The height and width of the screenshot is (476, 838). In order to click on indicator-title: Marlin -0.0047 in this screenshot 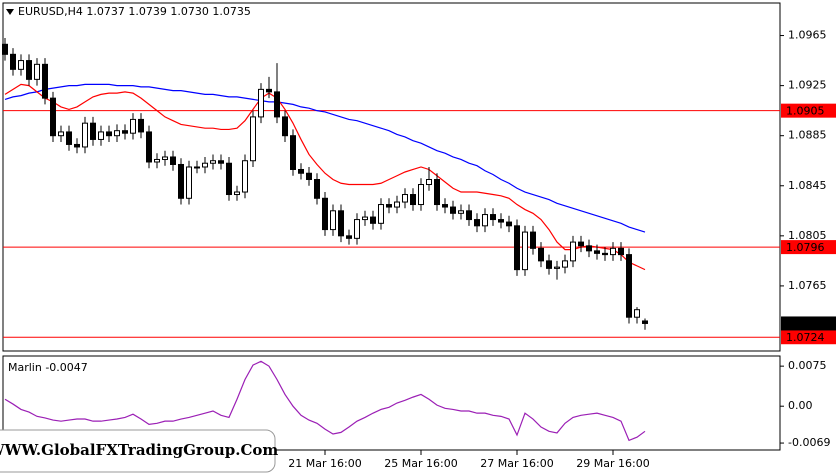, I will do `click(48, 367)`.